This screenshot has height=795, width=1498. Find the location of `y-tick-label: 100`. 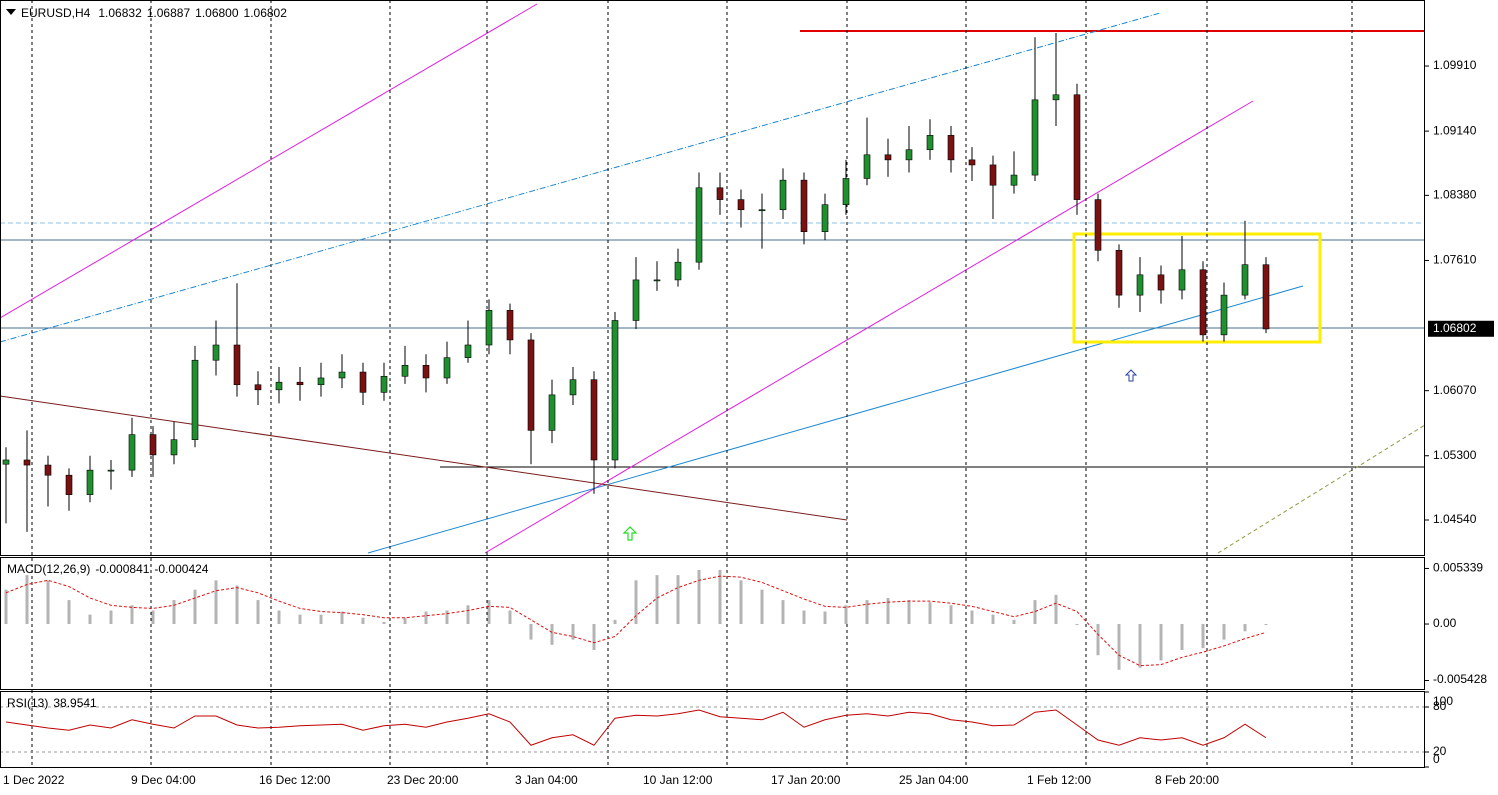

y-tick-label: 100 is located at coordinates (1443, 701).